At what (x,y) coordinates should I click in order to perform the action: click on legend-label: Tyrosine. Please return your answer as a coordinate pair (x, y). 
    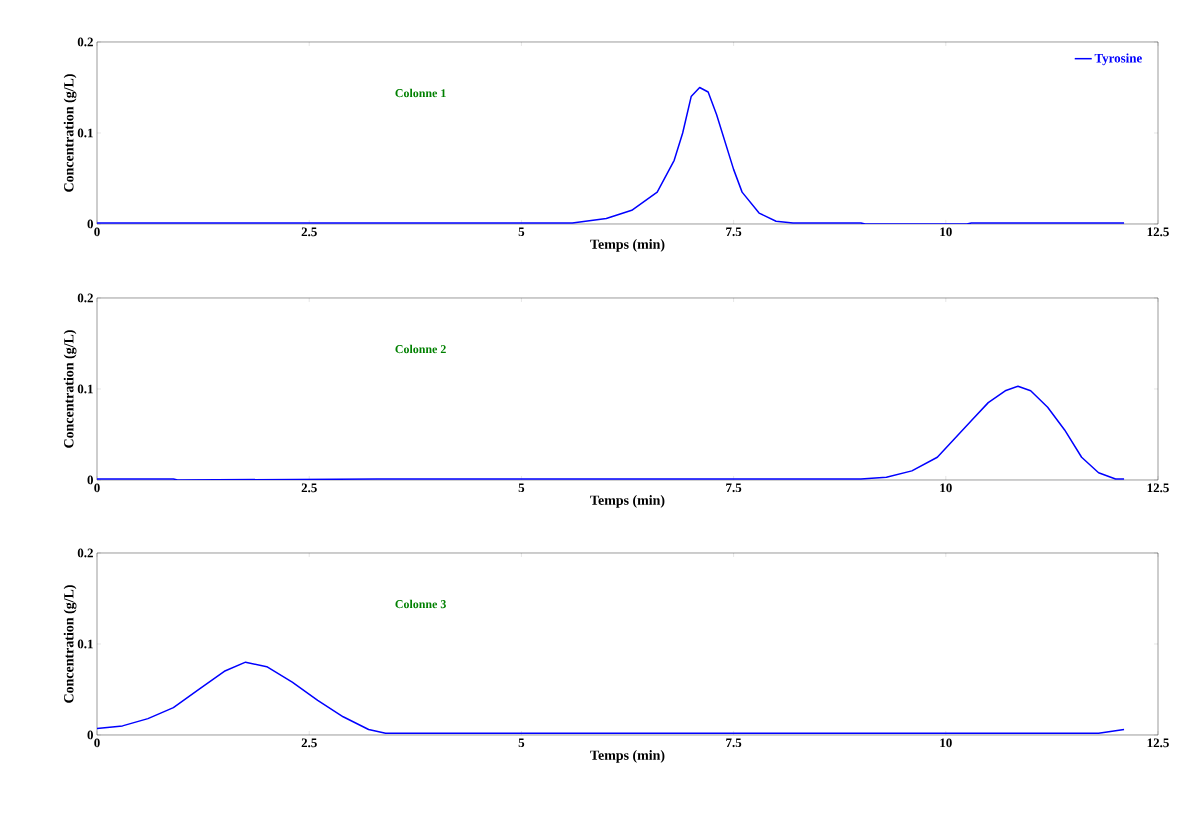
    Looking at the image, I should click on (1118, 59).